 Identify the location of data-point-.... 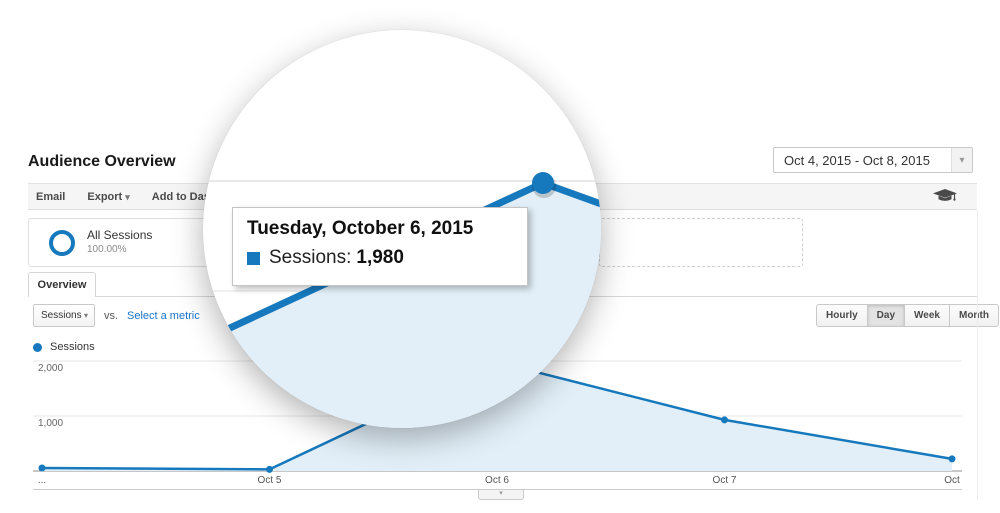
(42, 468).